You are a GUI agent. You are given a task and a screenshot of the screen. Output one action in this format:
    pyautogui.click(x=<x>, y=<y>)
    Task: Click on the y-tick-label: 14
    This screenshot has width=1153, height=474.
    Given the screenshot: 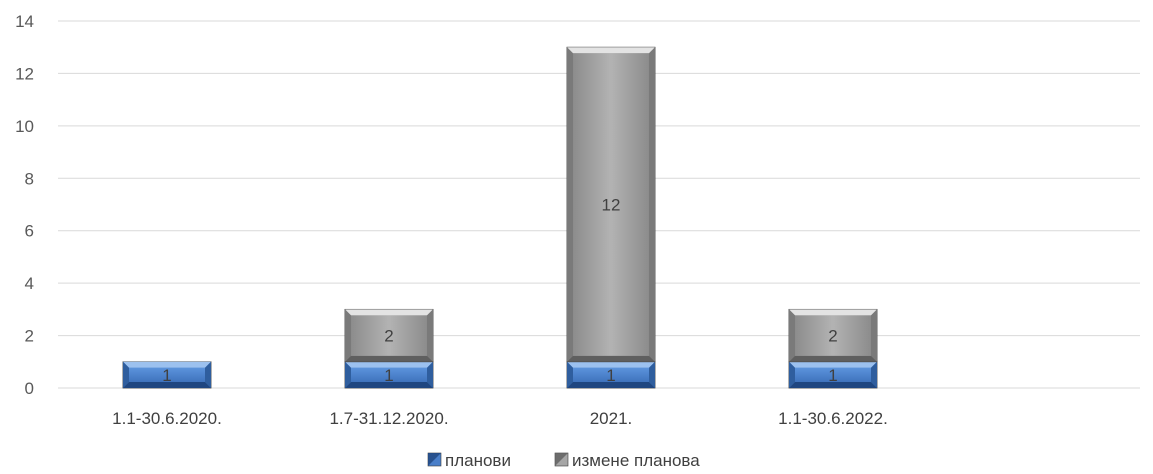 What is the action you would take?
    pyautogui.click(x=24, y=21)
    